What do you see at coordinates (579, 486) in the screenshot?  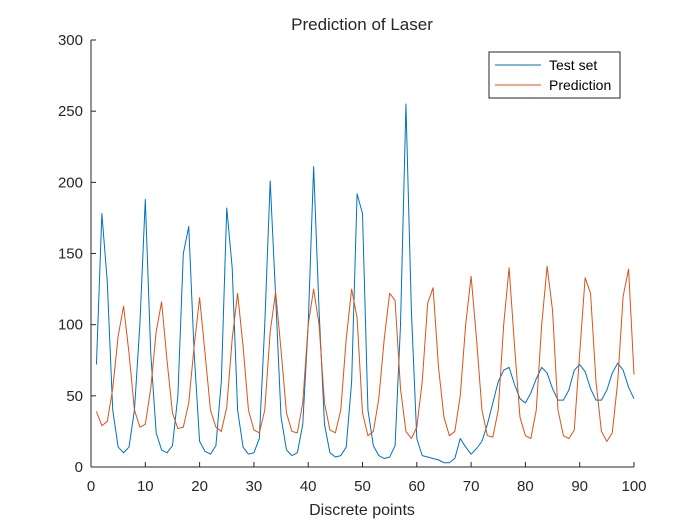 I see `x-tick-label: 90` at bounding box center [579, 486].